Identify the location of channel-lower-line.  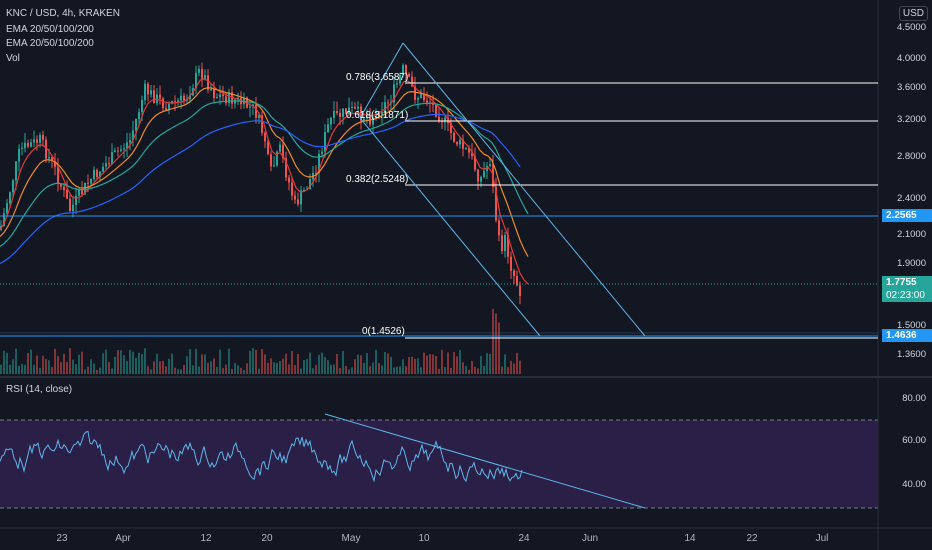
(381, 80).